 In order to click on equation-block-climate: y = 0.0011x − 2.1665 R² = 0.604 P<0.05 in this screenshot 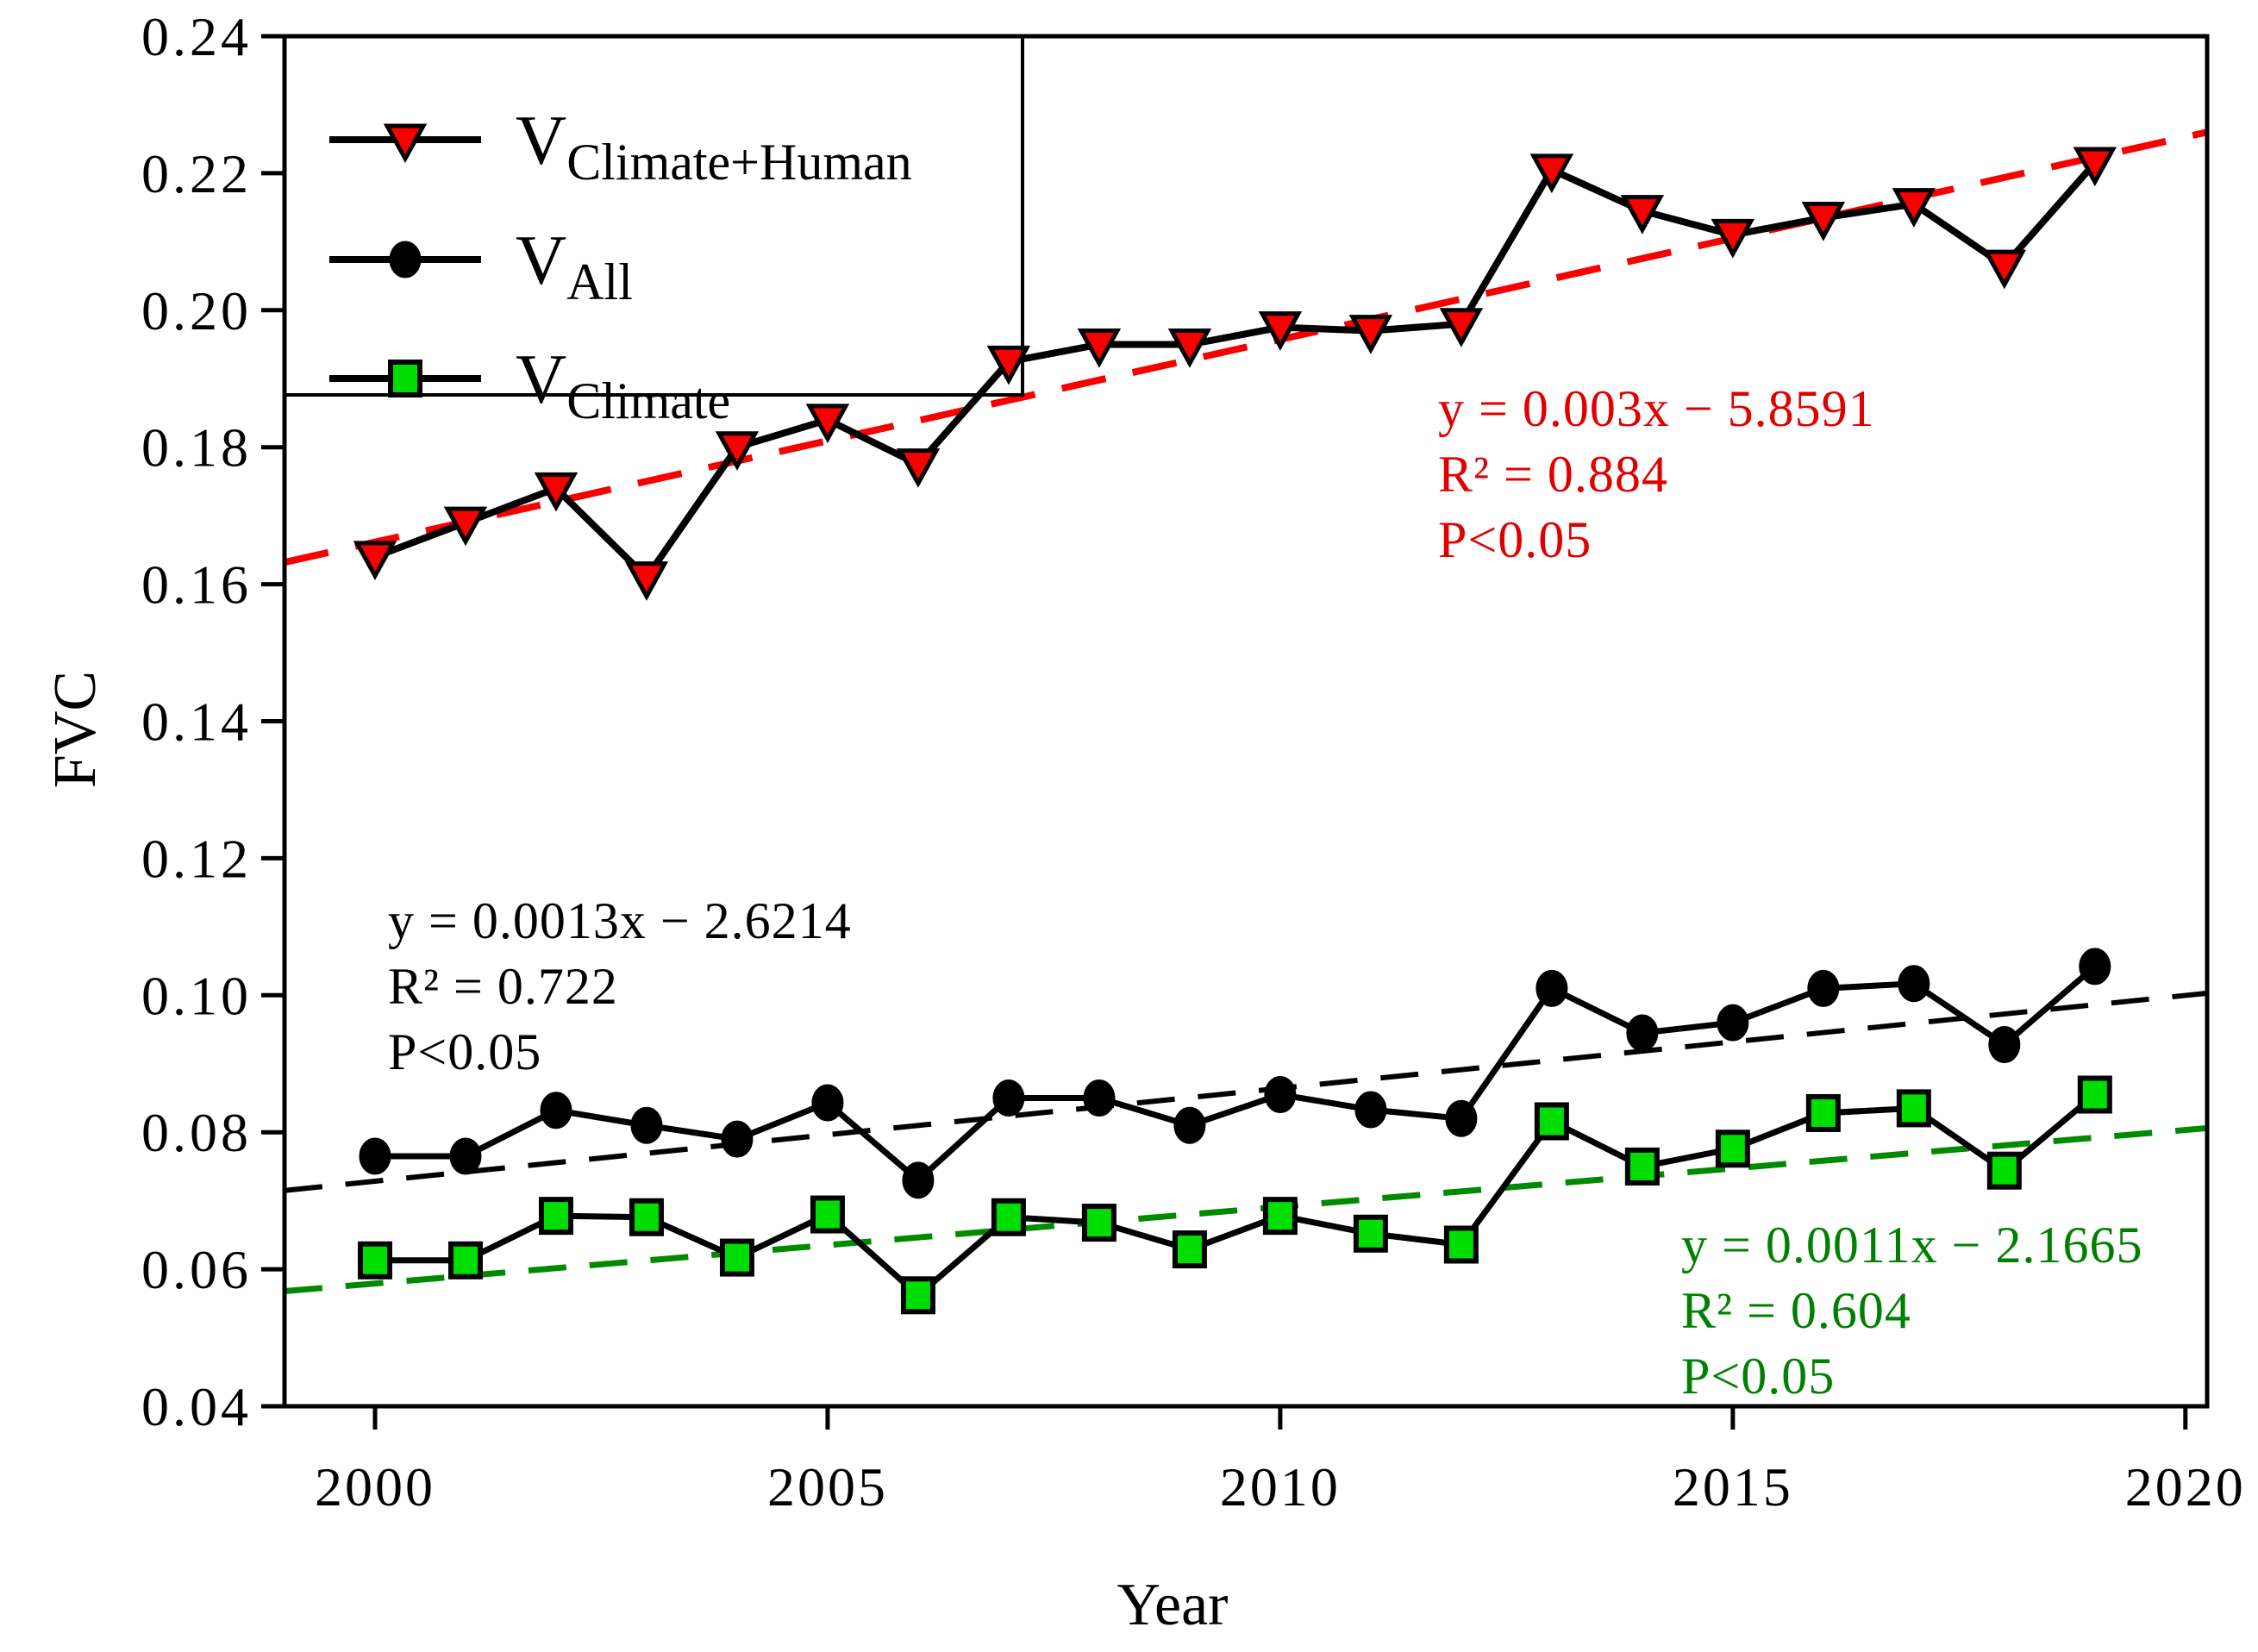, I will do `click(1911, 1310)`.